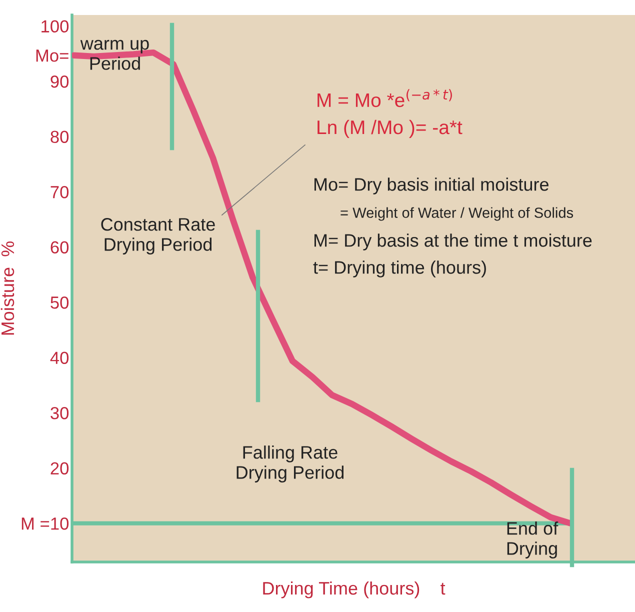 This screenshot has height=612, width=635. What do you see at coordinates (59, 358) in the screenshot?
I see `y-tick-label: 40` at bounding box center [59, 358].